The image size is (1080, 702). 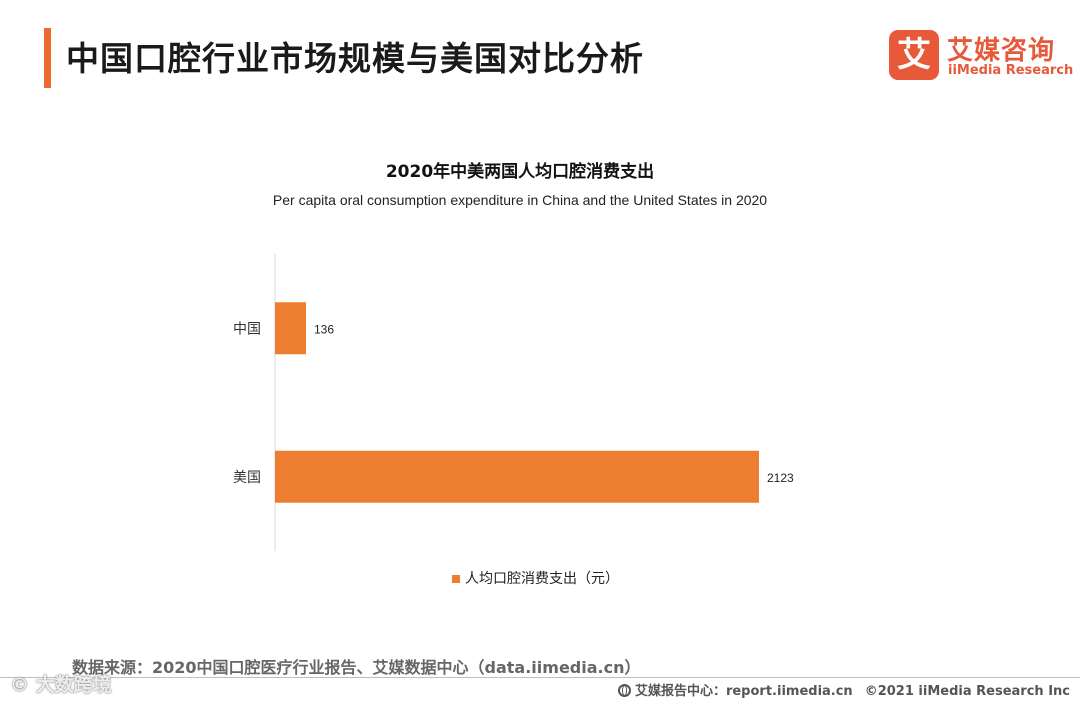 What do you see at coordinates (967, 691) in the screenshot?
I see `footer-copyright: ©2021 iiMedia Research Inc` at bounding box center [967, 691].